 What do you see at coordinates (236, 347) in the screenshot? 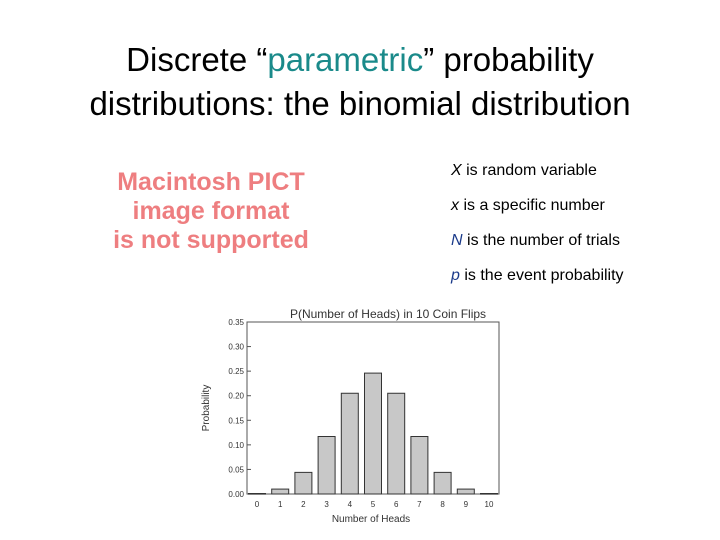
I see `y-tick-label: 0.30` at bounding box center [236, 347].